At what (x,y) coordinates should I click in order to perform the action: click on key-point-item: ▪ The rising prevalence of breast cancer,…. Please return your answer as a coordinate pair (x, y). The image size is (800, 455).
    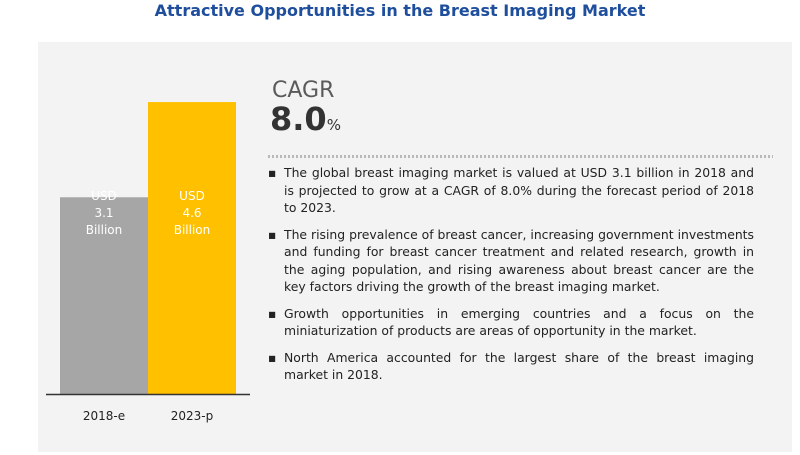
    Looking at the image, I should click on (511, 261).